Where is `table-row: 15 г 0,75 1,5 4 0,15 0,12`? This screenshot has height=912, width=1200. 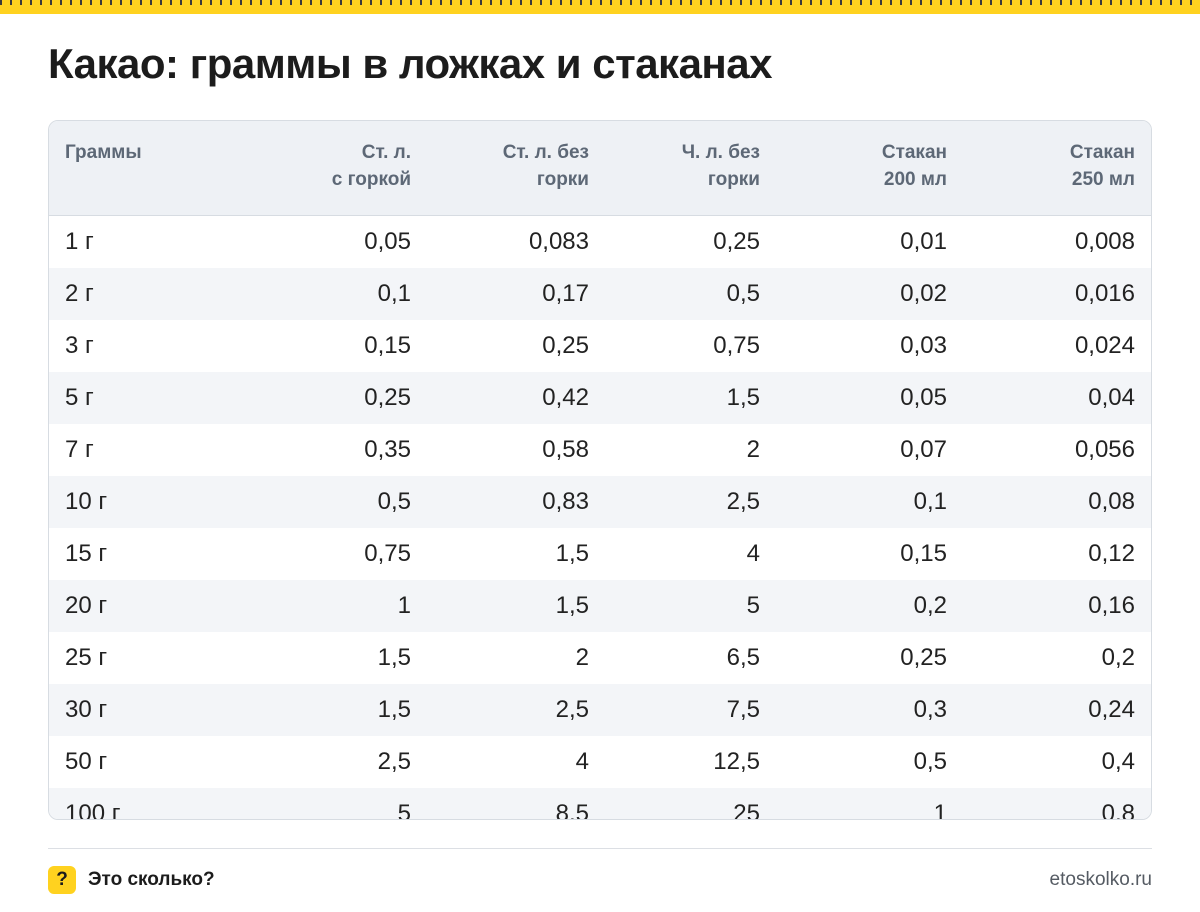
table-row: 15 г 0,75 1,5 4 0,15 0,12 is located at coordinates (600, 554).